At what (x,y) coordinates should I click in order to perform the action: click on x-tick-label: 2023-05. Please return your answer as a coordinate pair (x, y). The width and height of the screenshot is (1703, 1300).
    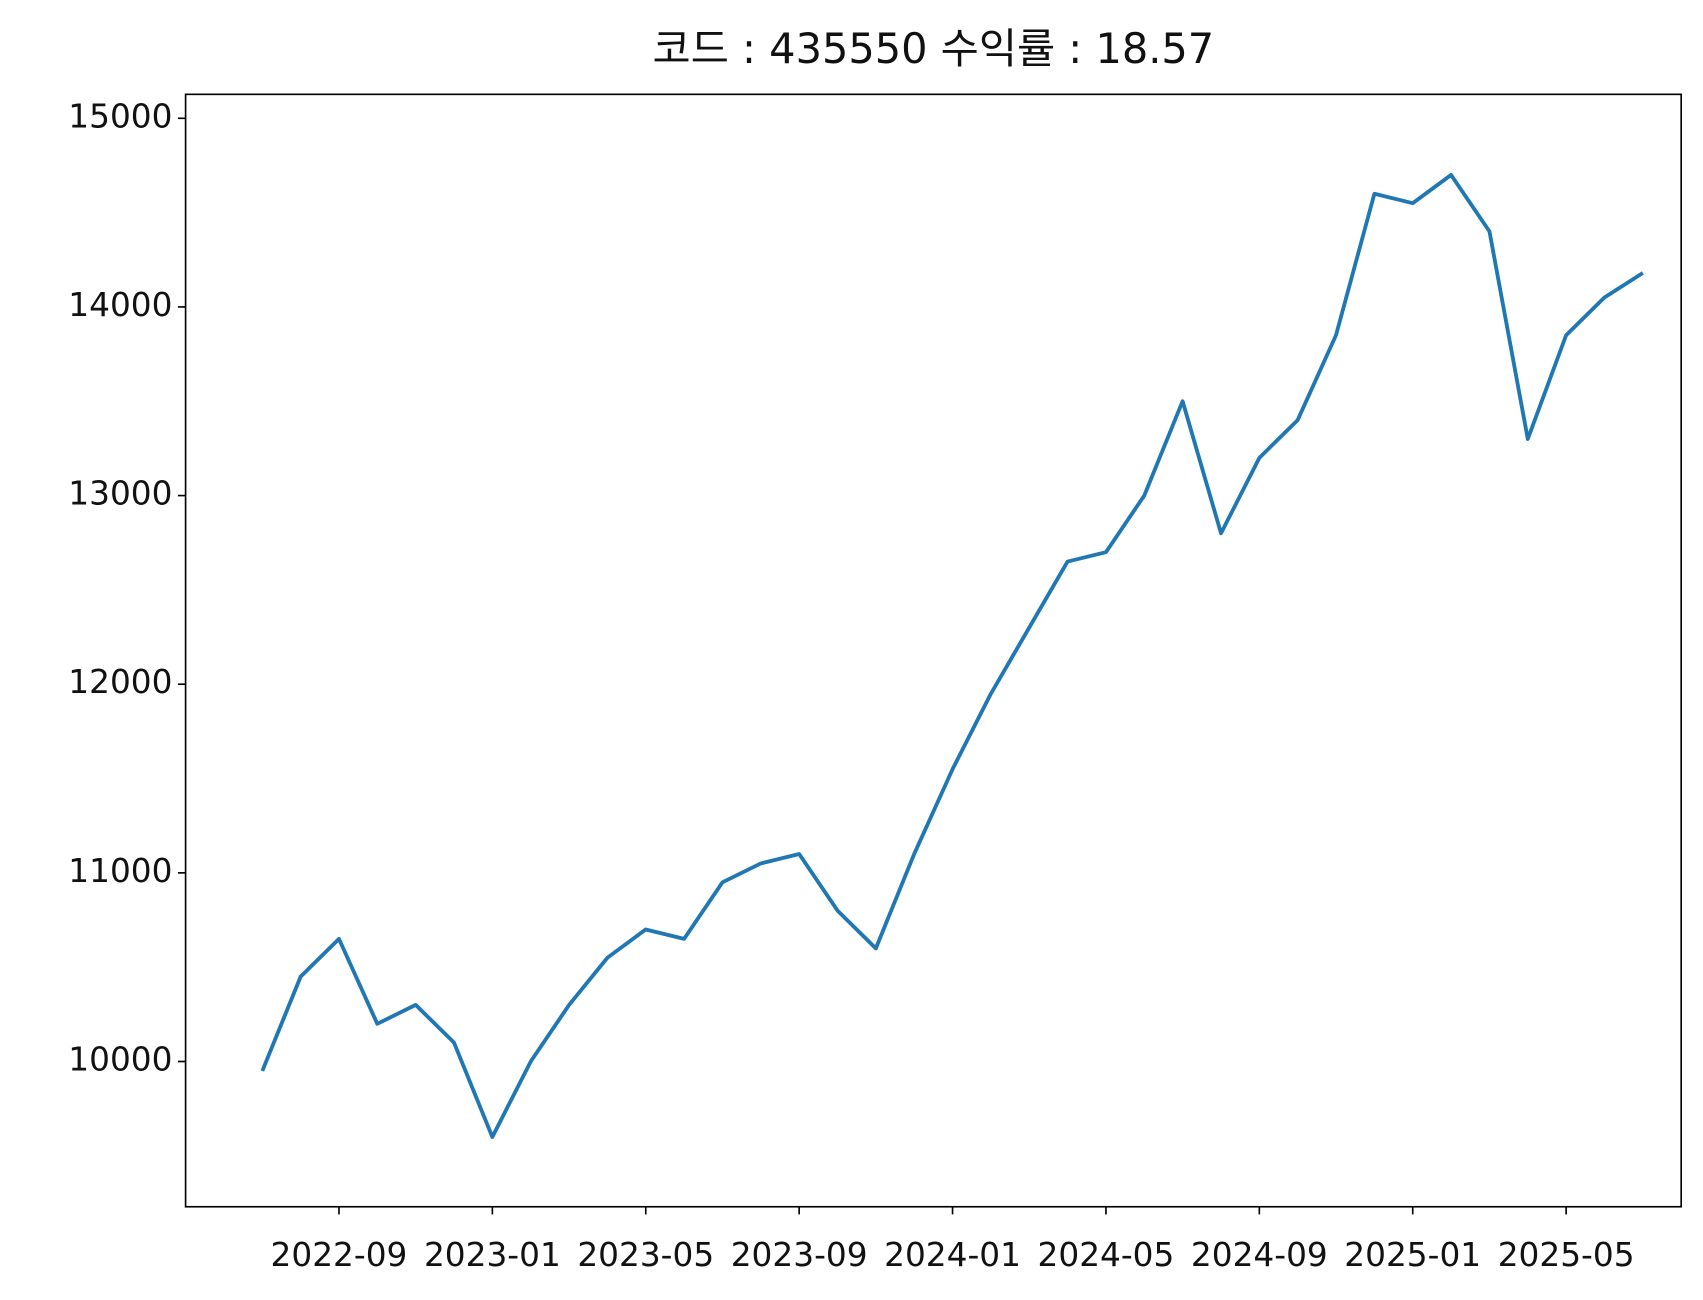
    Looking at the image, I should click on (645, 1255).